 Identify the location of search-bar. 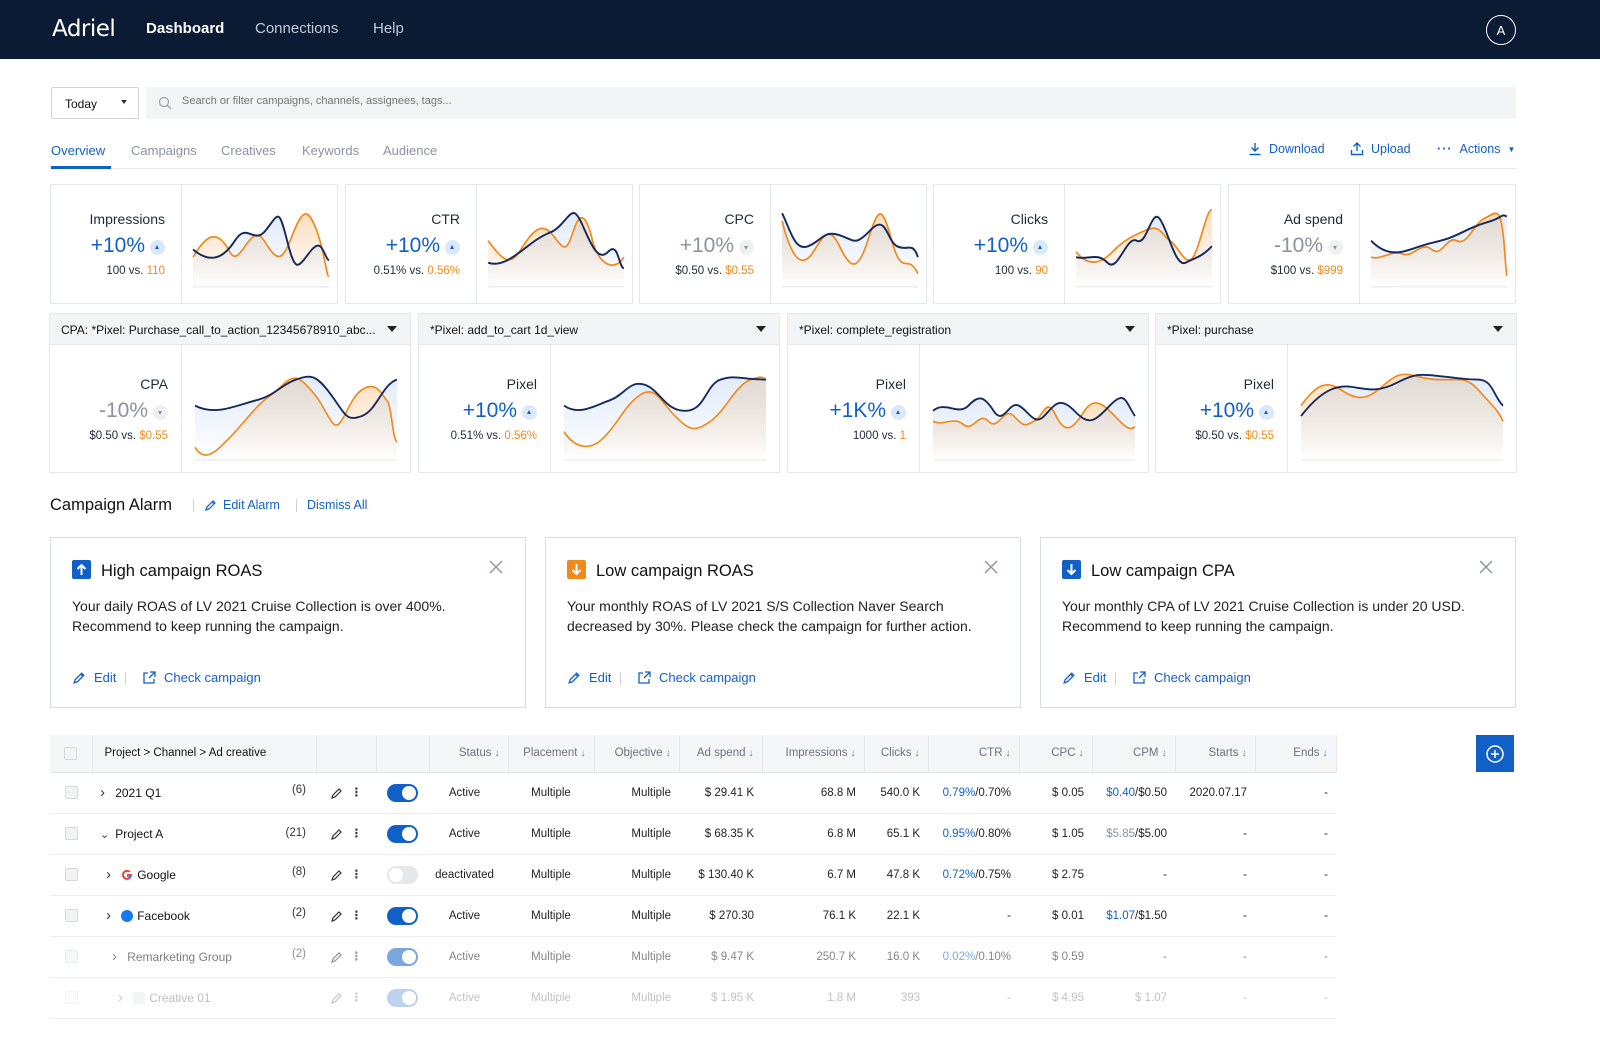
(831, 103).